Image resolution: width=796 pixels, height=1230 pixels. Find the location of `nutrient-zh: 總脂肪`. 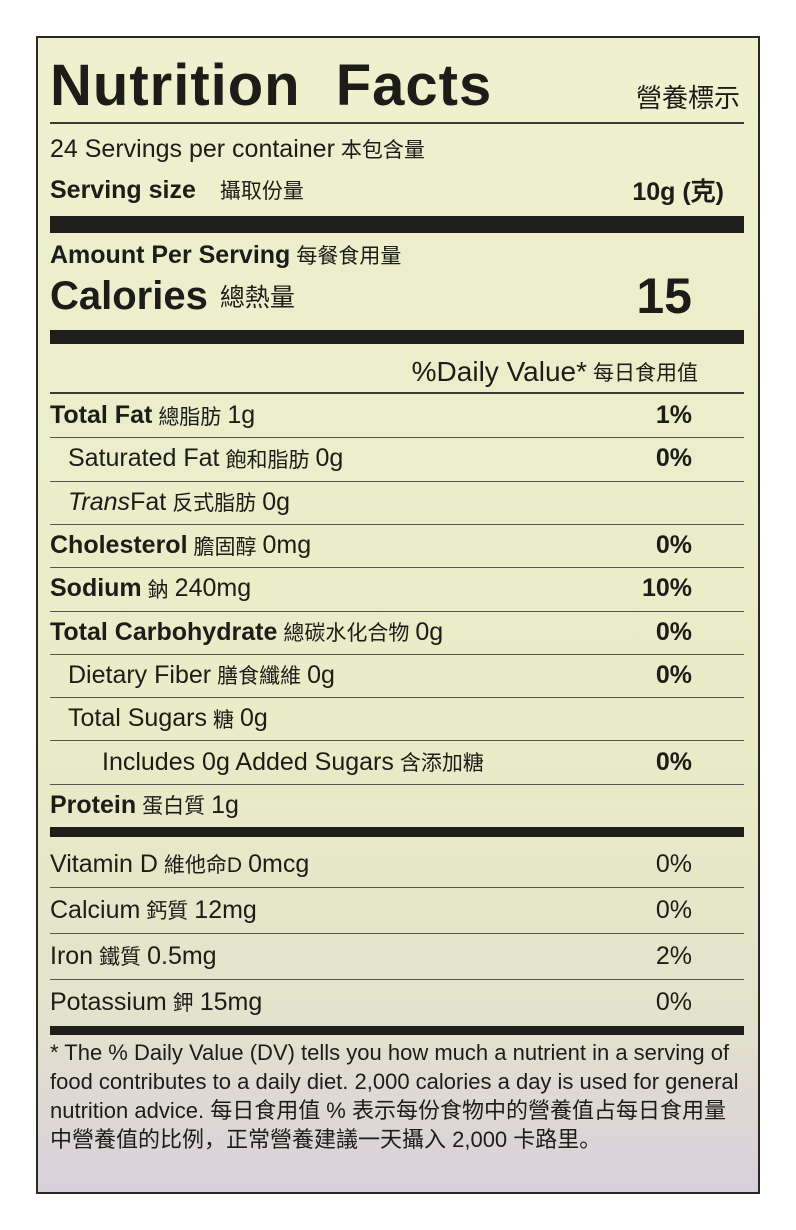

nutrient-zh: 總脂肪 is located at coordinates (190, 417).